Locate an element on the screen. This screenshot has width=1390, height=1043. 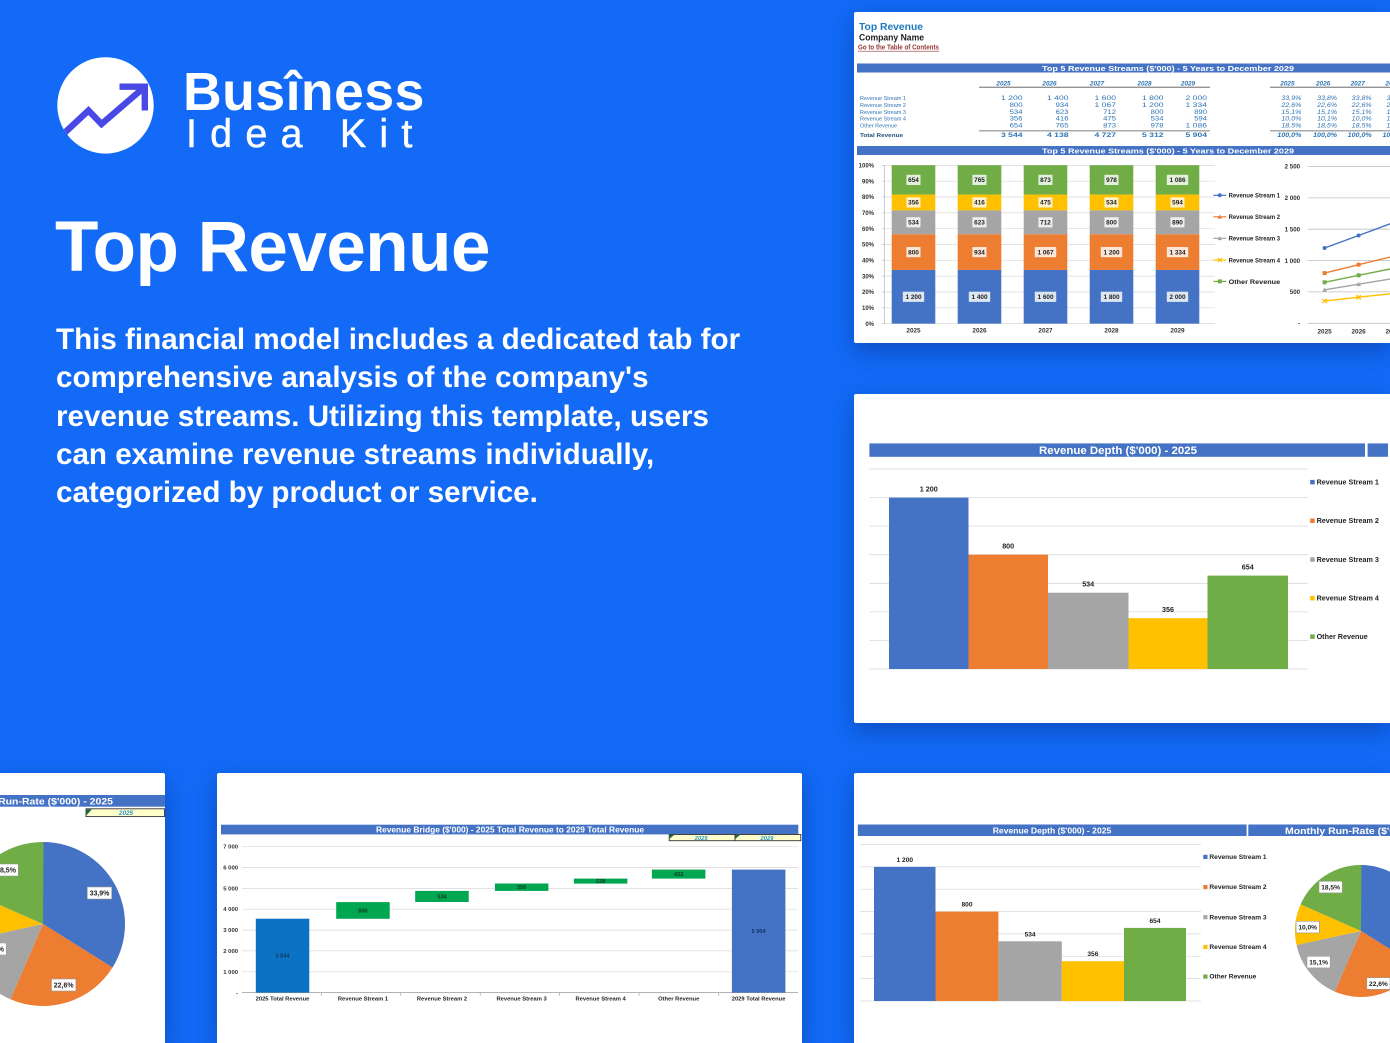
svg-text: 4 727 is located at coordinates (1106, 135).